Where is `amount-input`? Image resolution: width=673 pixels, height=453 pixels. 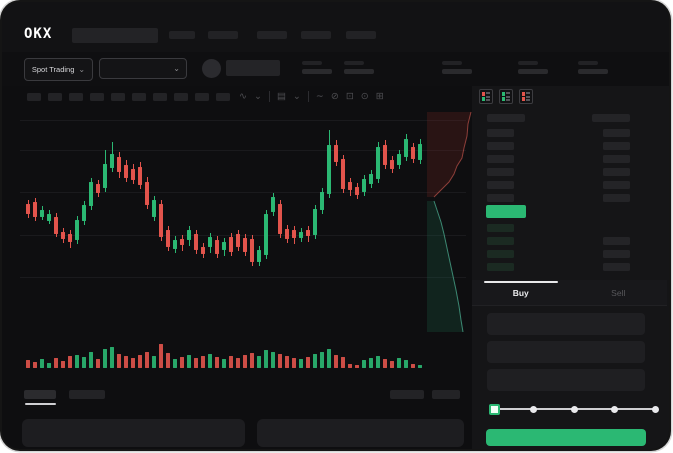
amount-input is located at coordinates (566, 352).